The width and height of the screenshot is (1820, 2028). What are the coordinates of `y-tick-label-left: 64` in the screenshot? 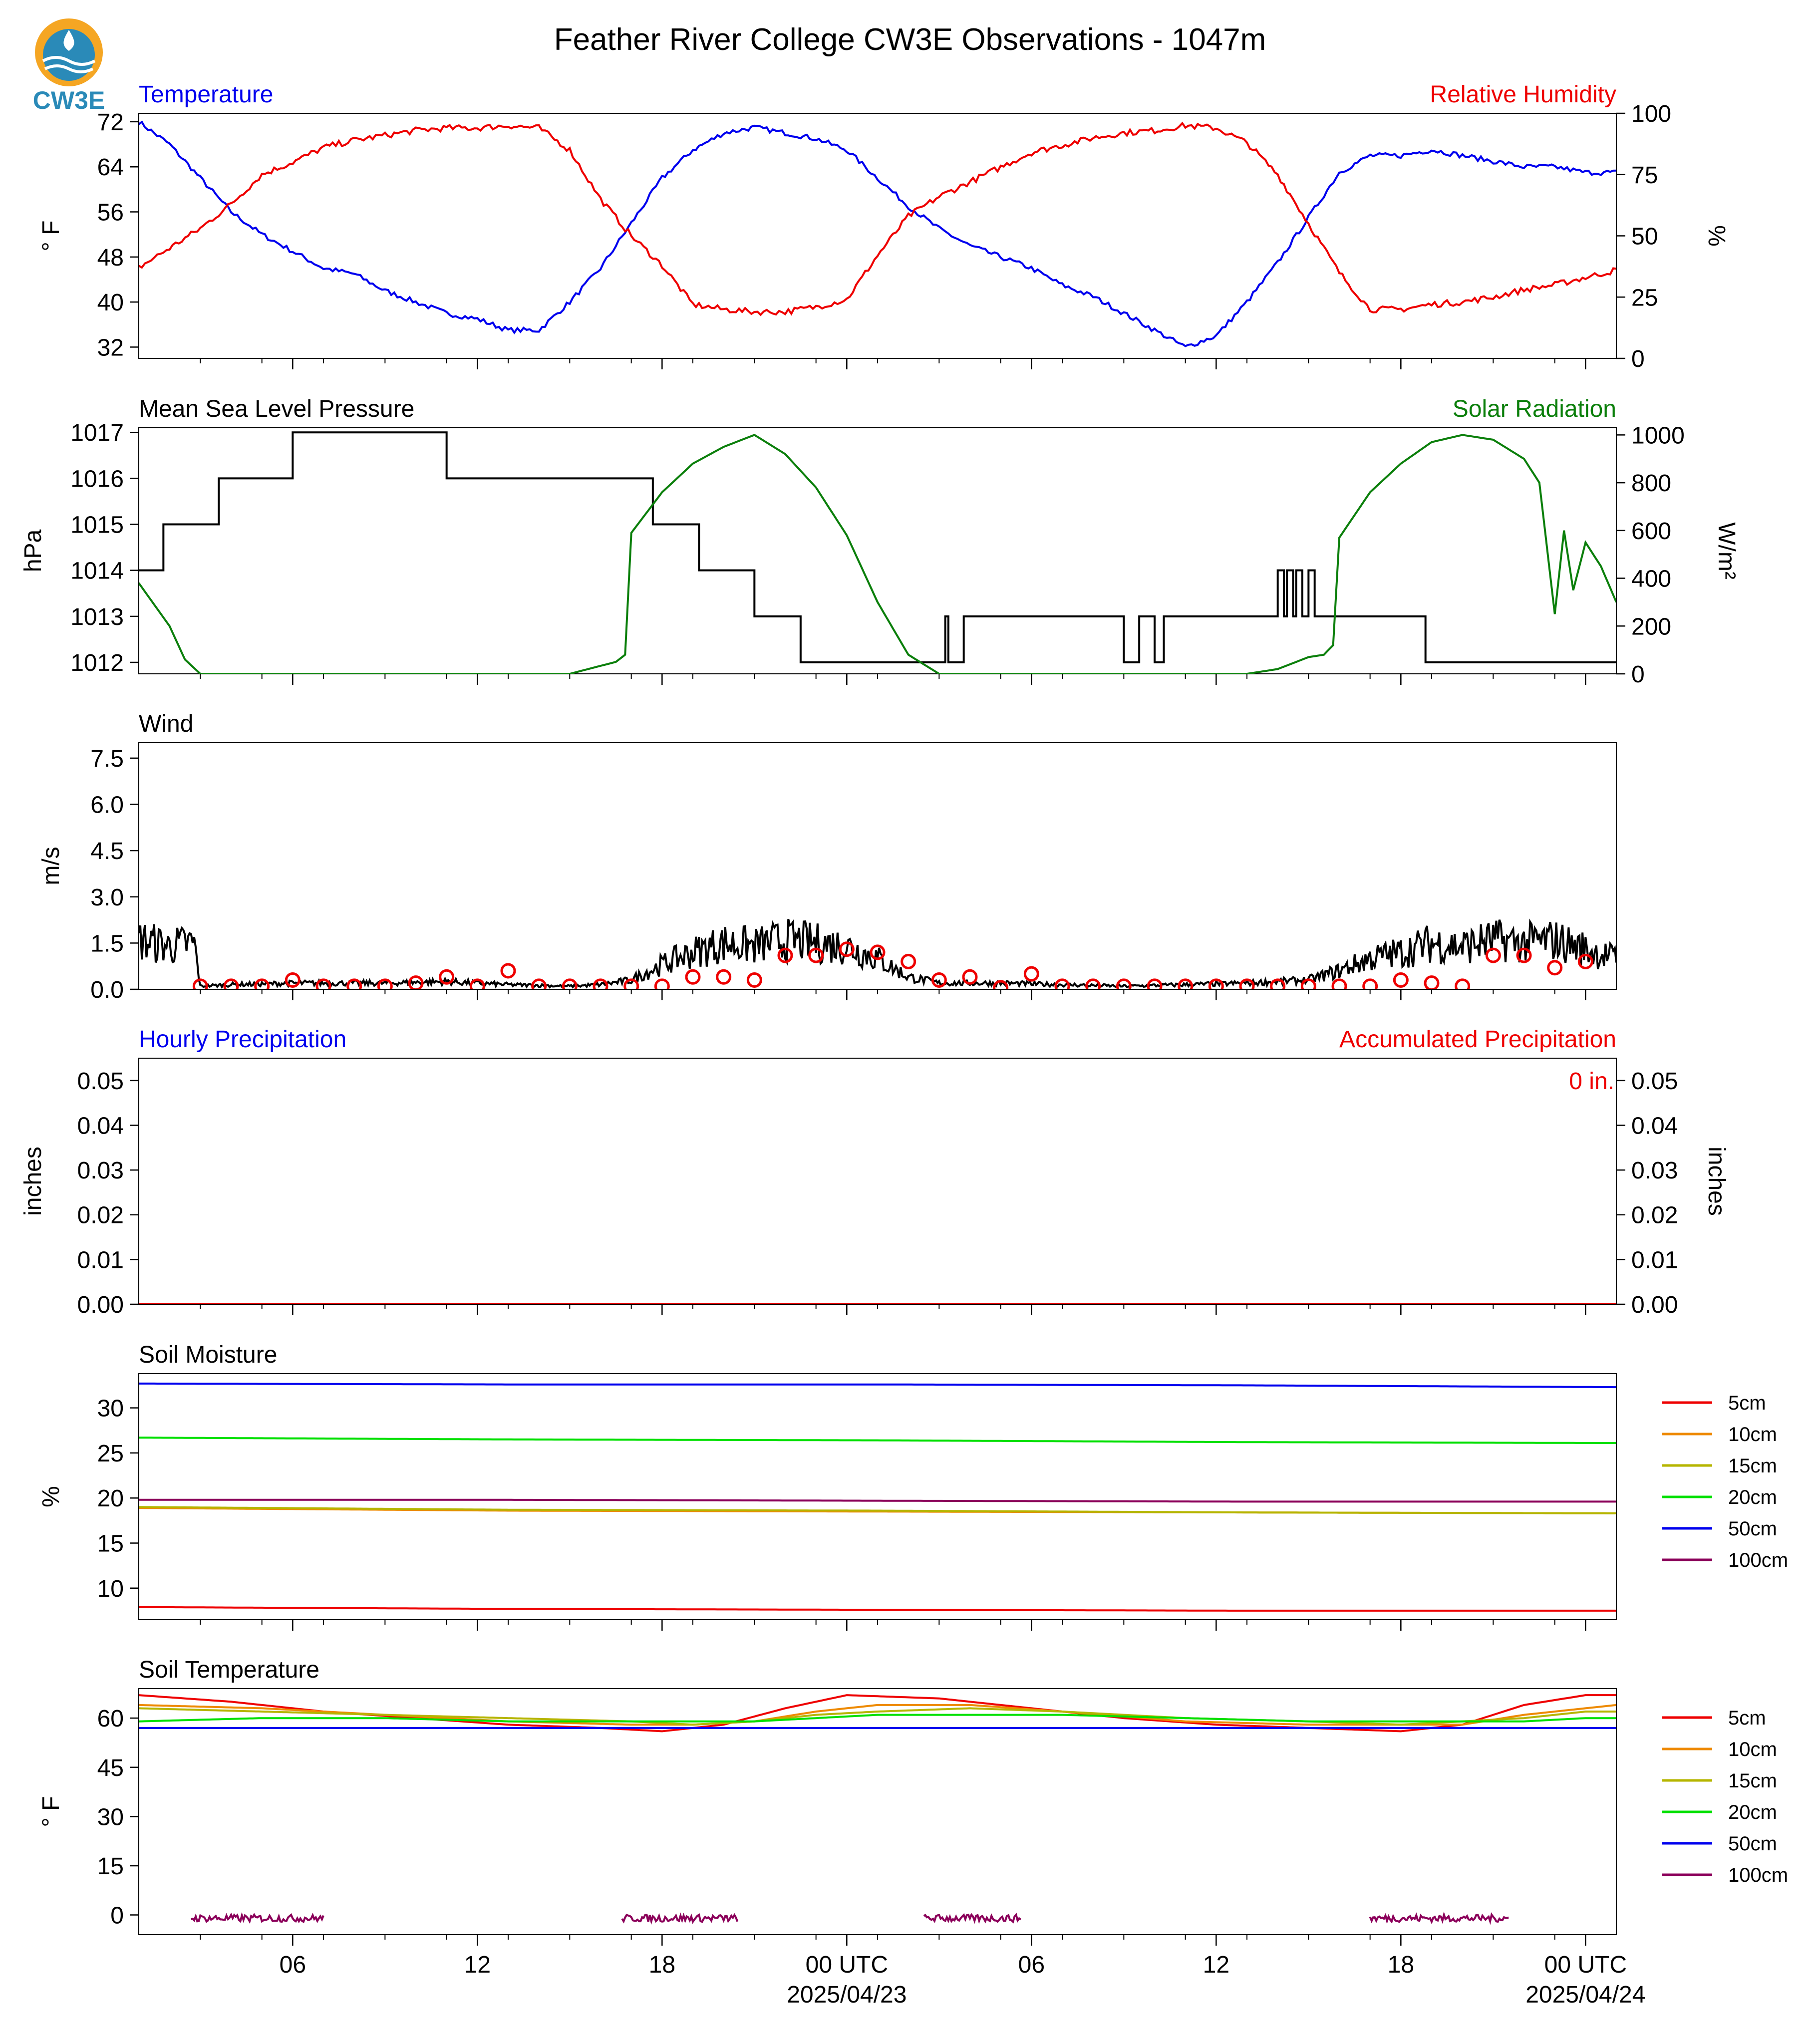 It's located at (110, 167).